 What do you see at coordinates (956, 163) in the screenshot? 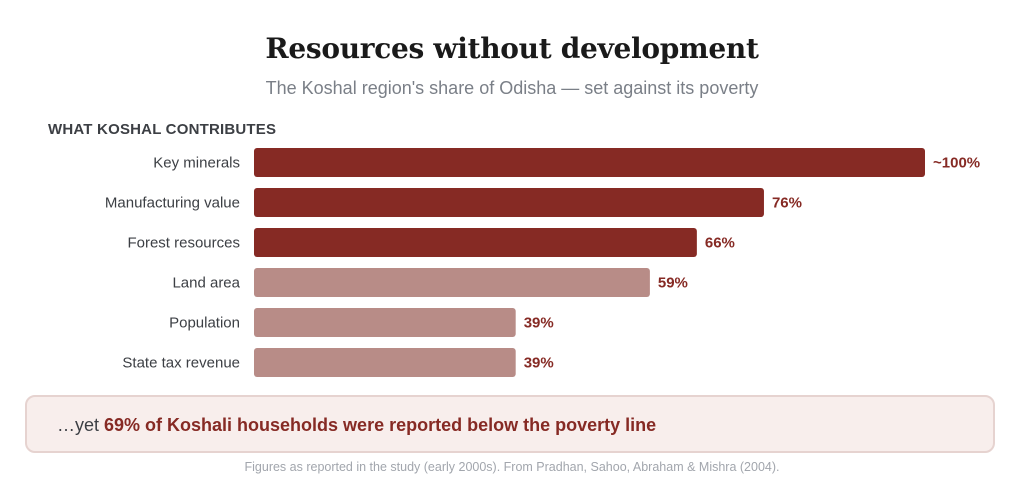
I see `value-label-key-minerals: ~100%` at bounding box center [956, 163].